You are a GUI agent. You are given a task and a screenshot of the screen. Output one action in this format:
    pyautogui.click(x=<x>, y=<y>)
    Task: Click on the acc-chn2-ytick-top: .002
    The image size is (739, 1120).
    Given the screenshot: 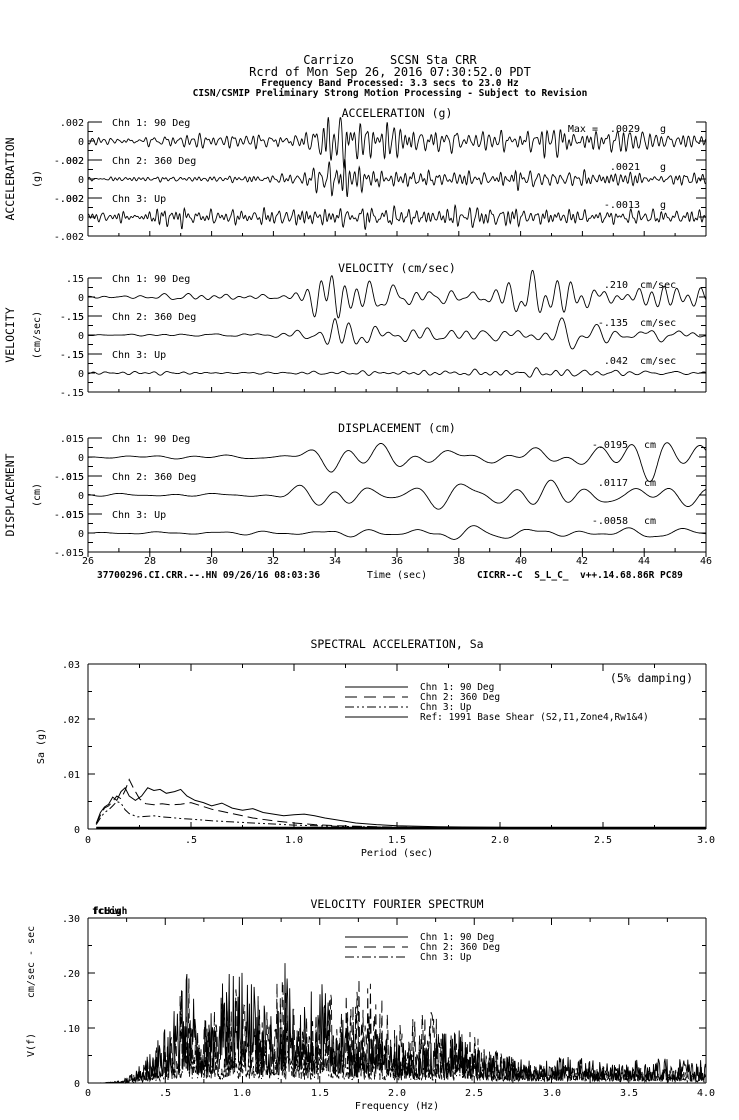 What is the action you would take?
    pyautogui.click(x=72, y=161)
    